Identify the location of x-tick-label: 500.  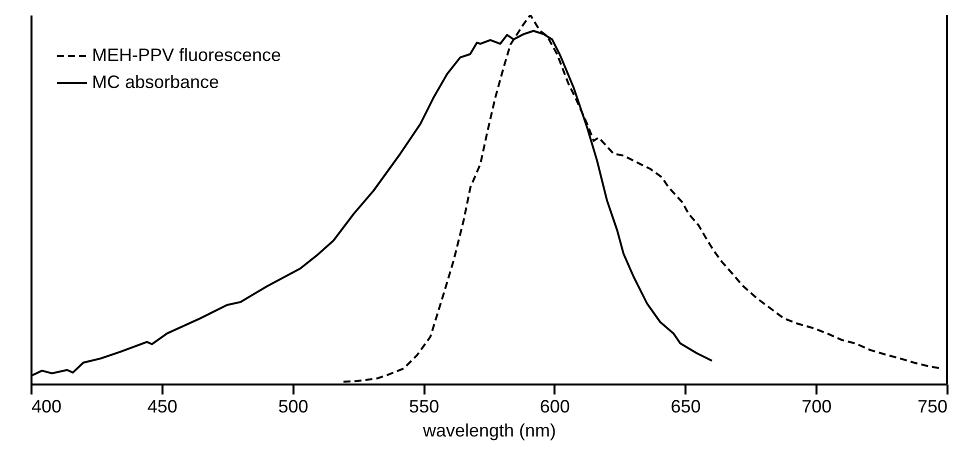
(293, 406).